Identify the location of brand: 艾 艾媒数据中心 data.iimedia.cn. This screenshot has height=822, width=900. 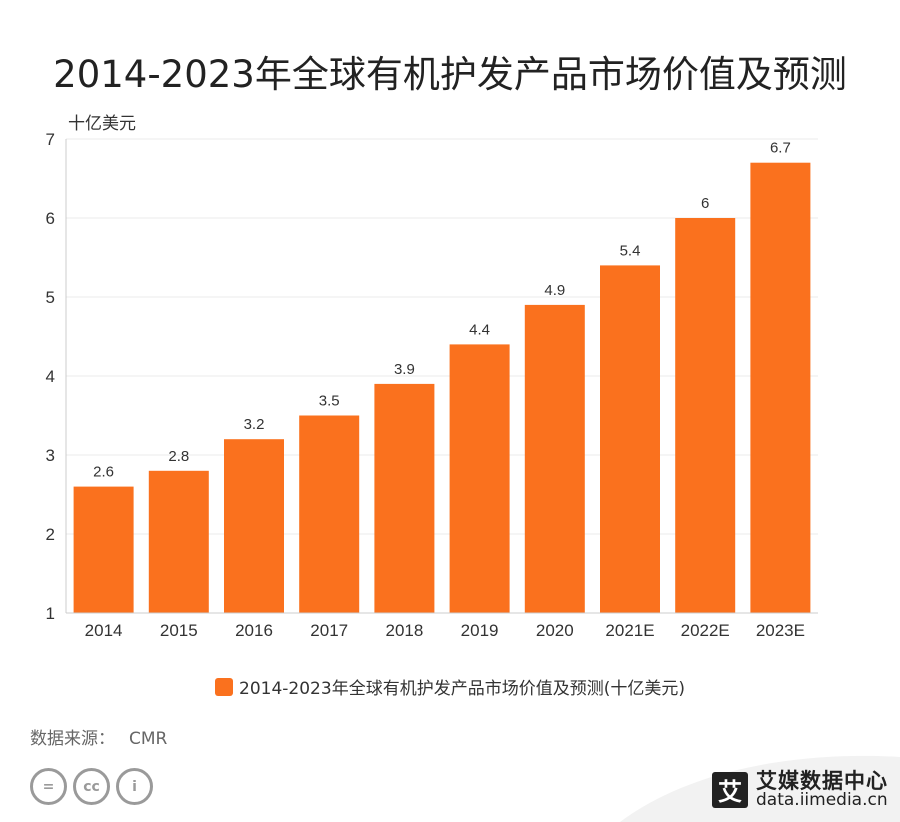
(800, 790).